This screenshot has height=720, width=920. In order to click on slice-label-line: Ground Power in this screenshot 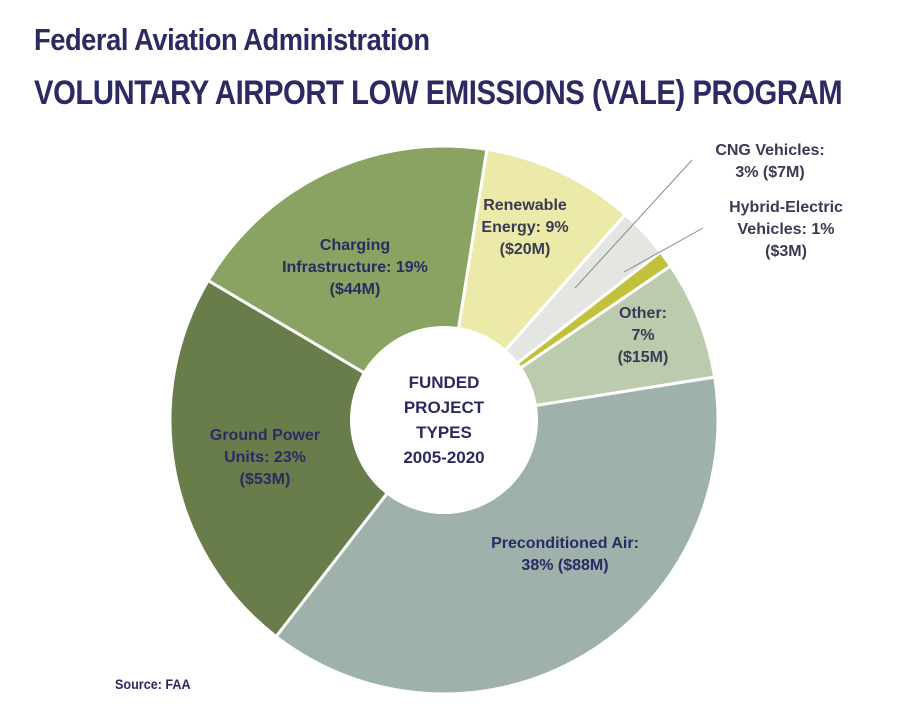, I will do `click(265, 435)`.